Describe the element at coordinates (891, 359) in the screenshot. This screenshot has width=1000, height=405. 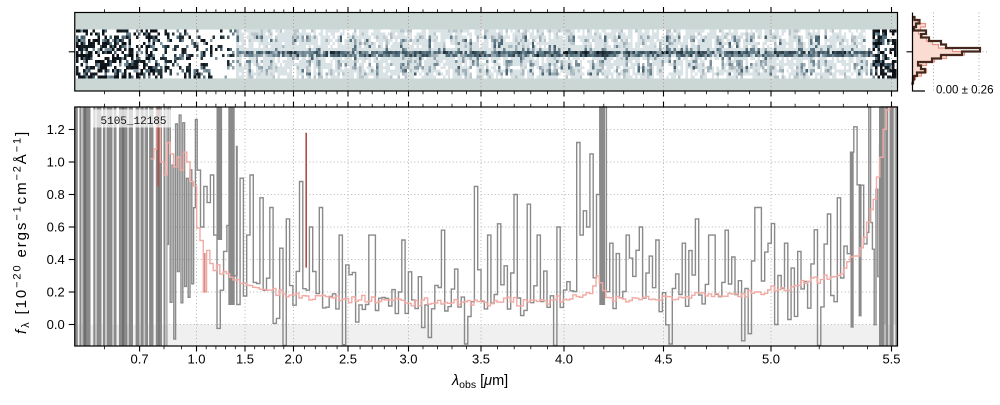
I see `svg-text: 5.5` at that location.